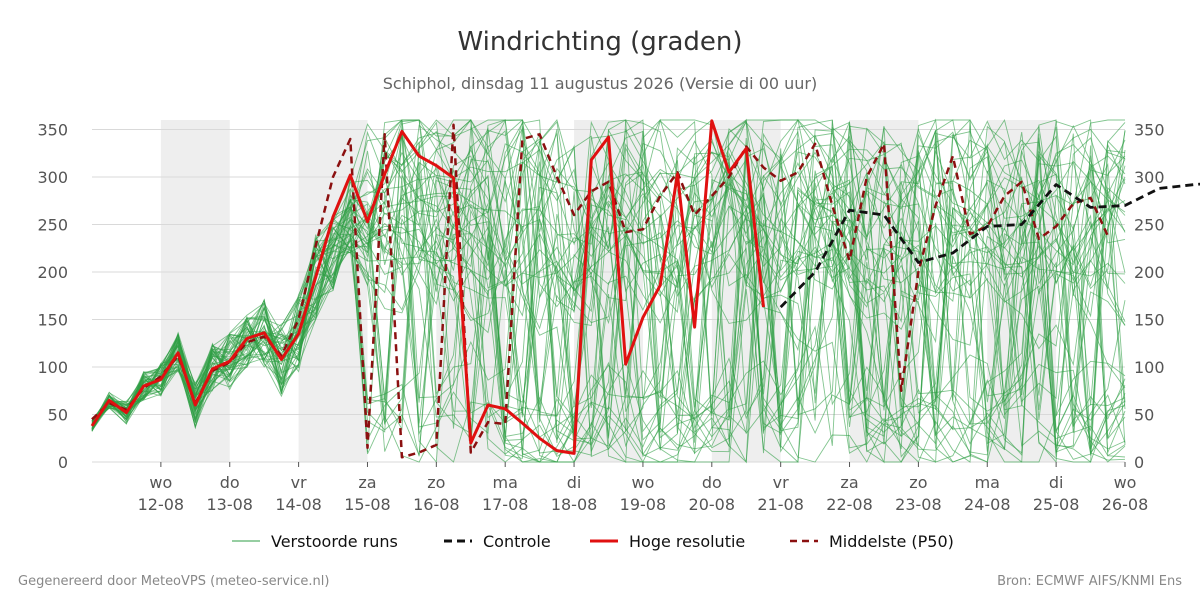 The width and height of the screenshot is (1200, 600). What do you see at coordinates (58, 415) in the screenshot?
I see `y-tick-label-left: 50` at bounding box center [58, 415].